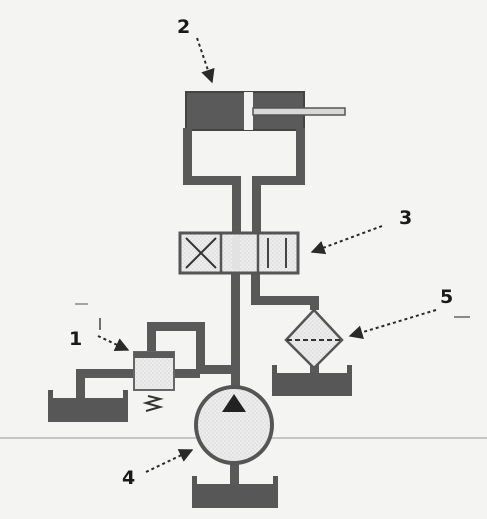  What do you see at coordinates (239, 253) in the screenshot?
I see `directional-control-valve` at bounding box center [239, 253].